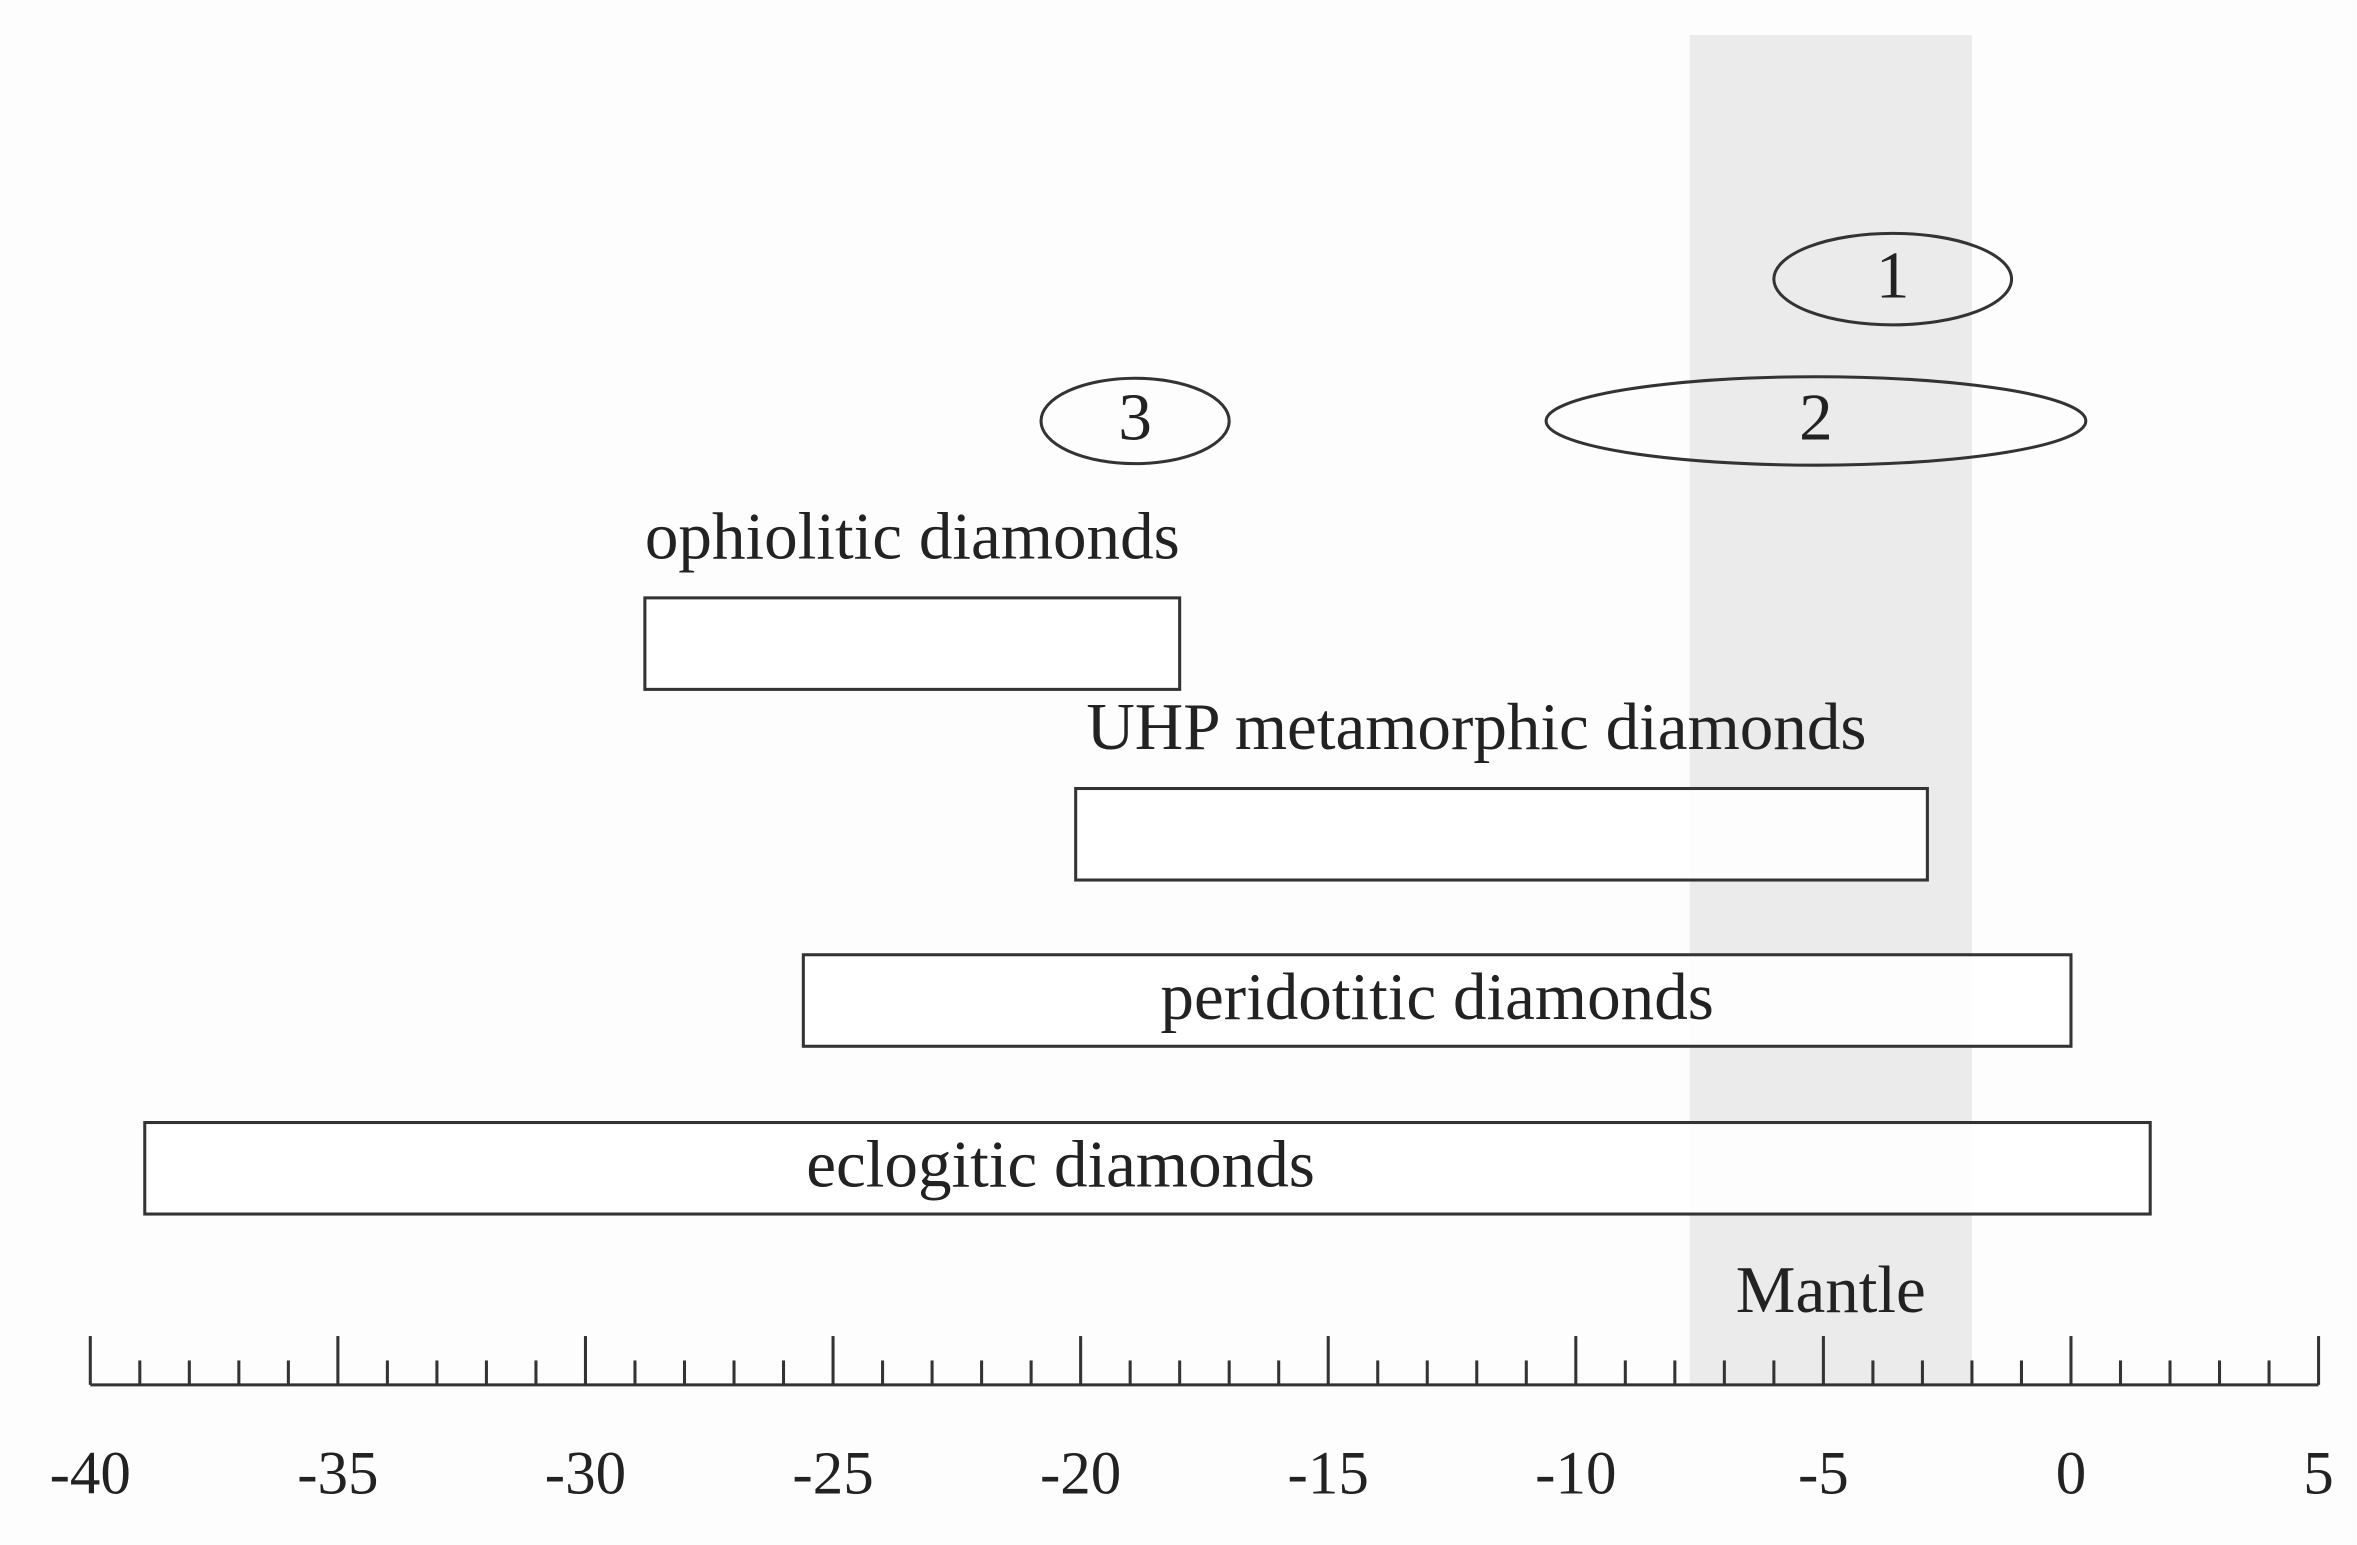 The width and height of the screenshot is (2357, 1545). What do you see at coordinates (90, 1473) in the screenshot?
I see `x-tick-label: -40` at bounding box center [90, 1473].